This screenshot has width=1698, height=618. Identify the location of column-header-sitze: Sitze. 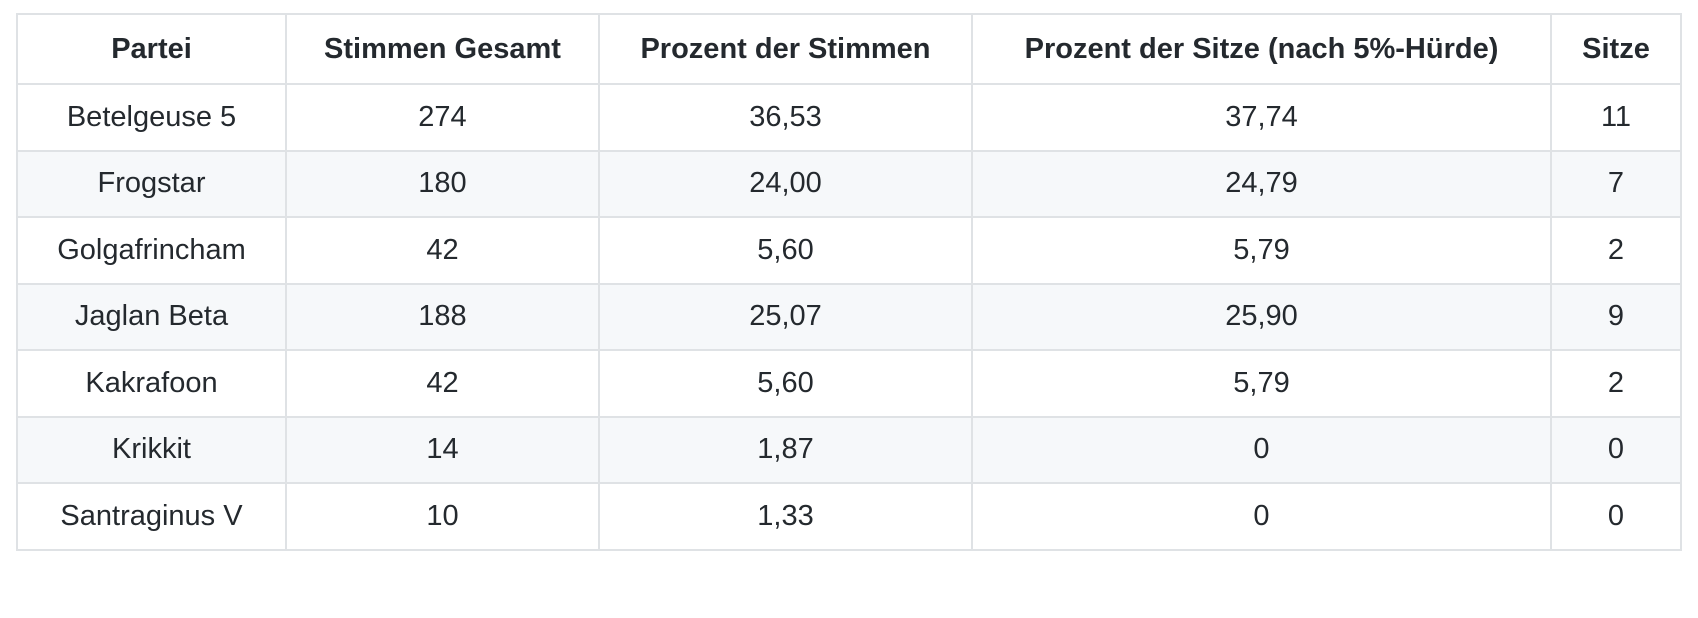
(1616, 49).